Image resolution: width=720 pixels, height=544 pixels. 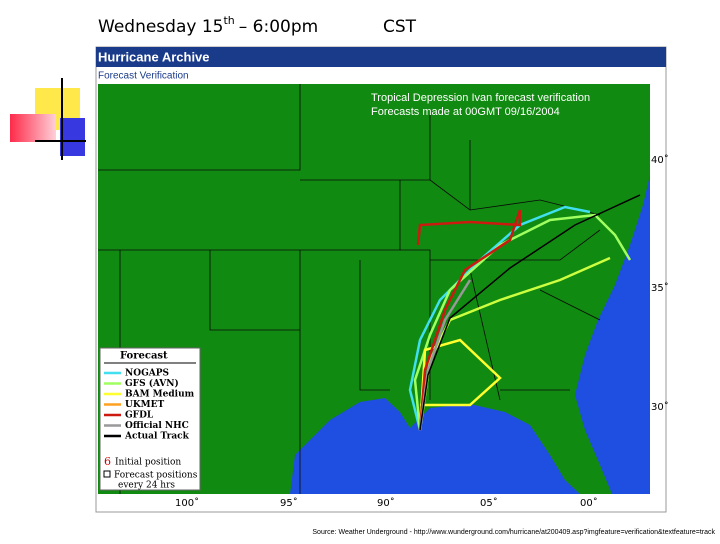 I want to click on legend-positions: every 24 hrs, so click(x=146, y=486).